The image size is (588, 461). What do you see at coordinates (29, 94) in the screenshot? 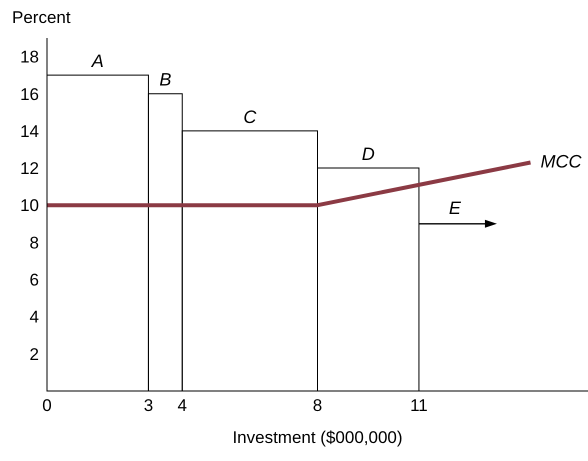
I see `y-tick-label: 16` at bounding box center [29, 94].